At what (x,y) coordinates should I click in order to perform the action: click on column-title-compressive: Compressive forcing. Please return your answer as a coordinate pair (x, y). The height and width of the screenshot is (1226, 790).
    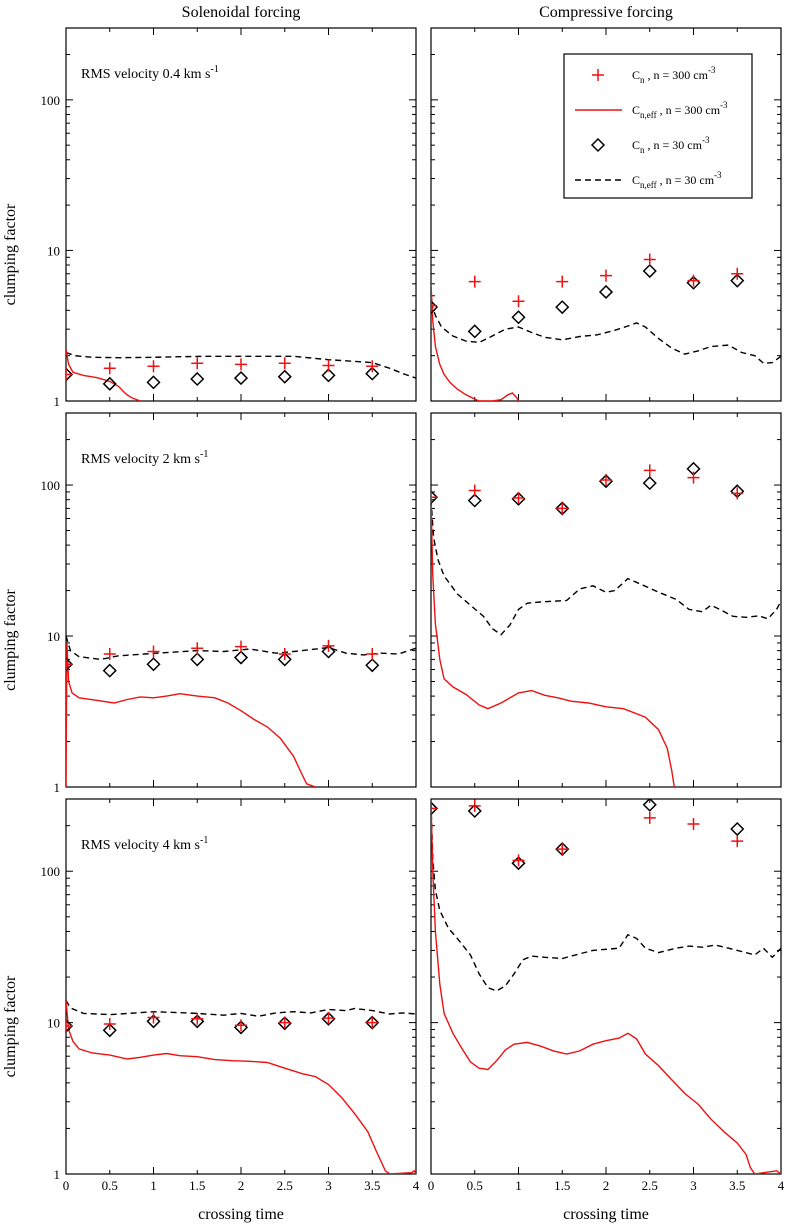
    Looking at the image, I should click on (606, 12).